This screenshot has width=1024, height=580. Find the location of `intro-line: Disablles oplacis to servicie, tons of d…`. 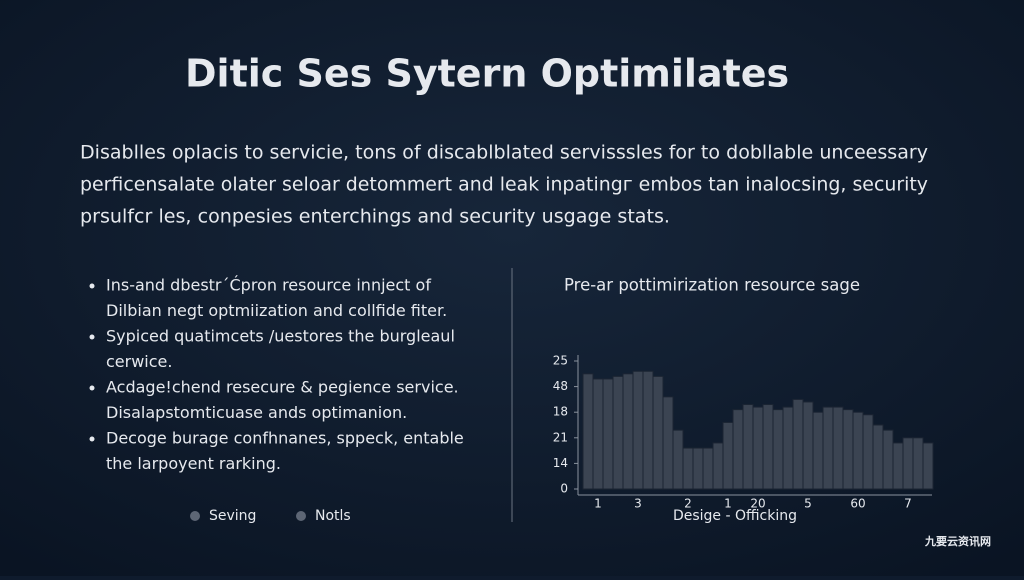

intro-line: Disablles oplacis to servicie, tons of d… is located at coordinates (504, 153).